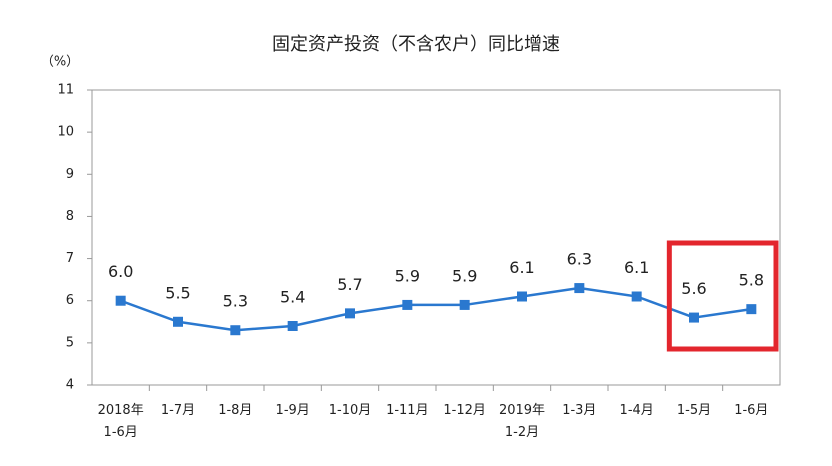 This screenshot has height=466, width=832. Describe the element at coordinates (751, 280) in the screenshot. I see `value-label: 5.8` at that location.